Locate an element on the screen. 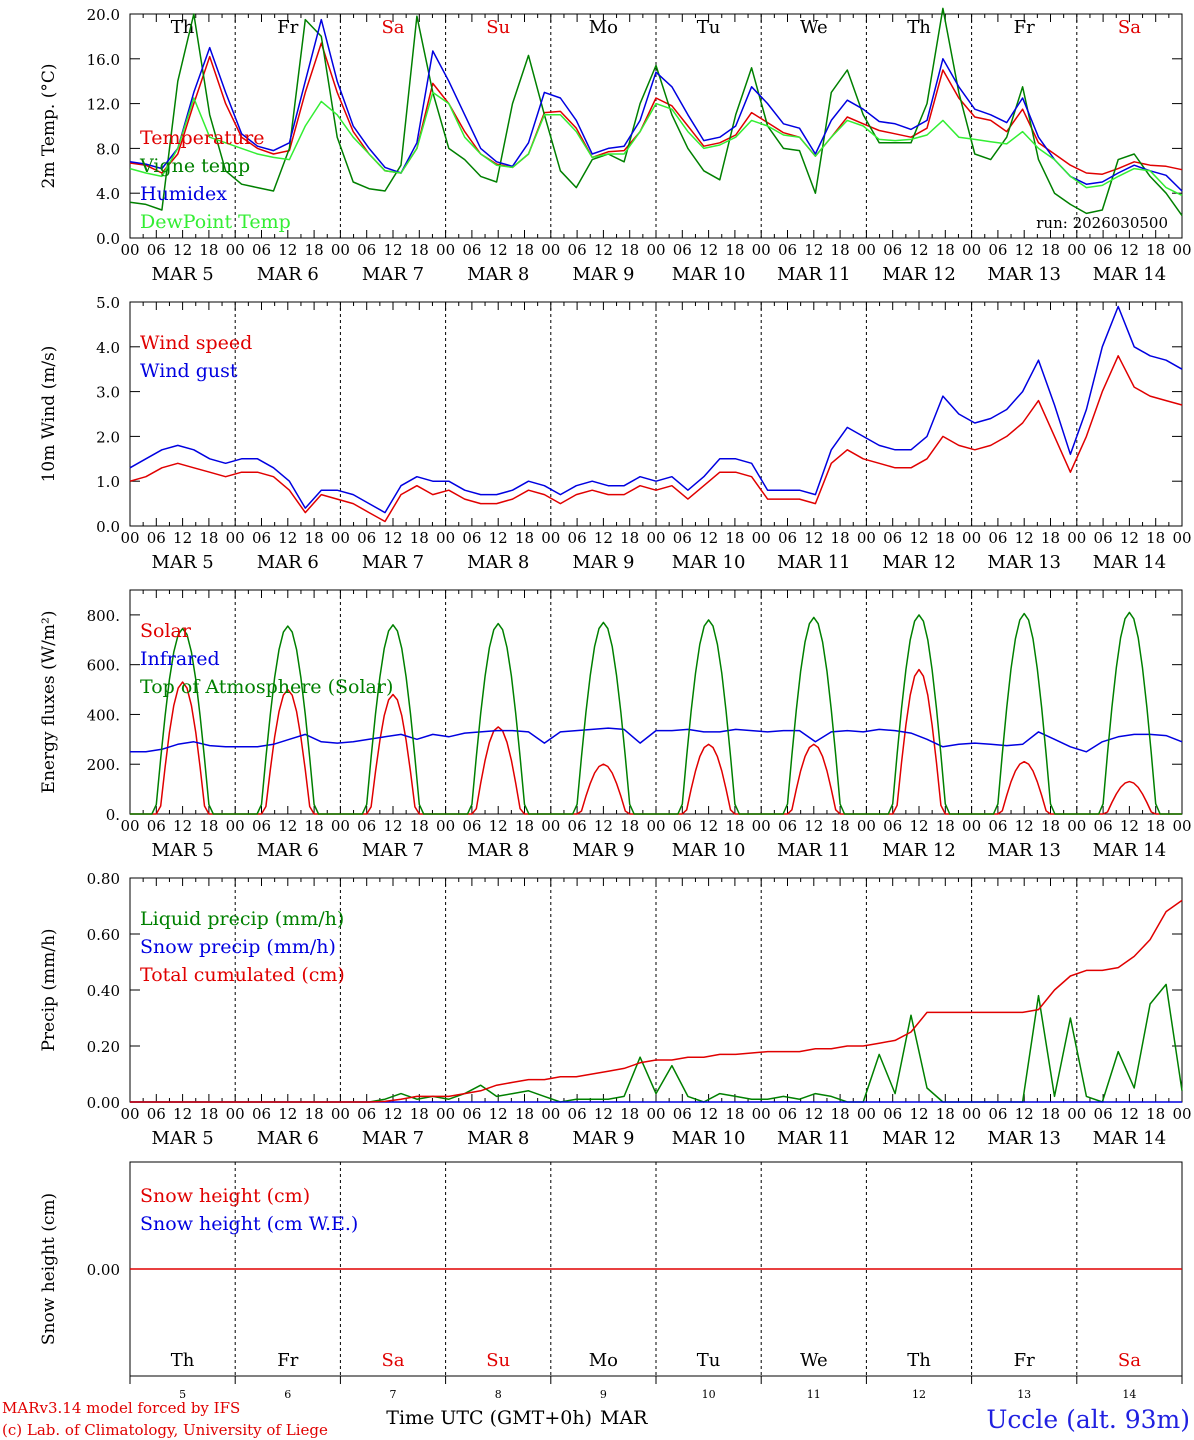  y-tick-label: 0.40 is located at coordinates (103, 991).